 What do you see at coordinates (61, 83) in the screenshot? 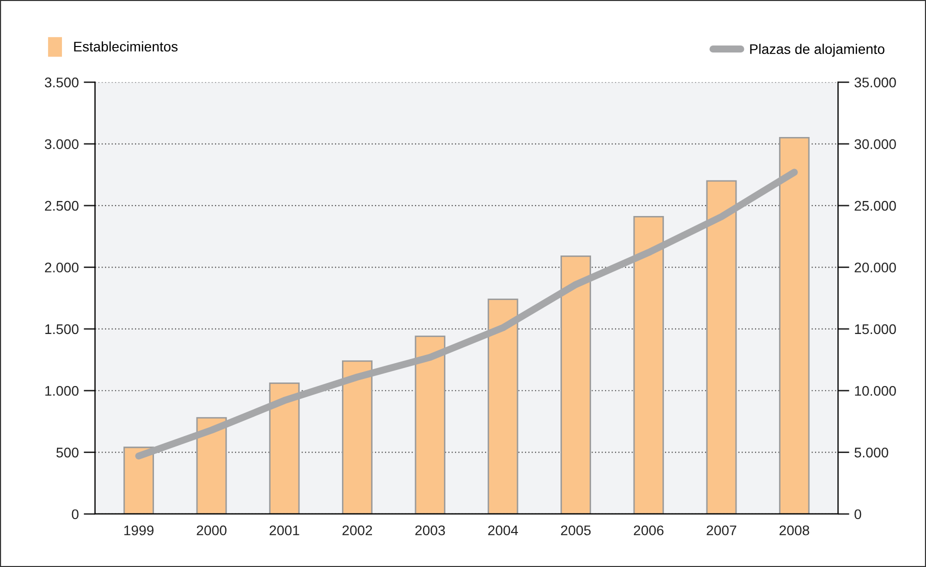
I see `y-tick-label: 3.500` at bounding box center [61, 83].